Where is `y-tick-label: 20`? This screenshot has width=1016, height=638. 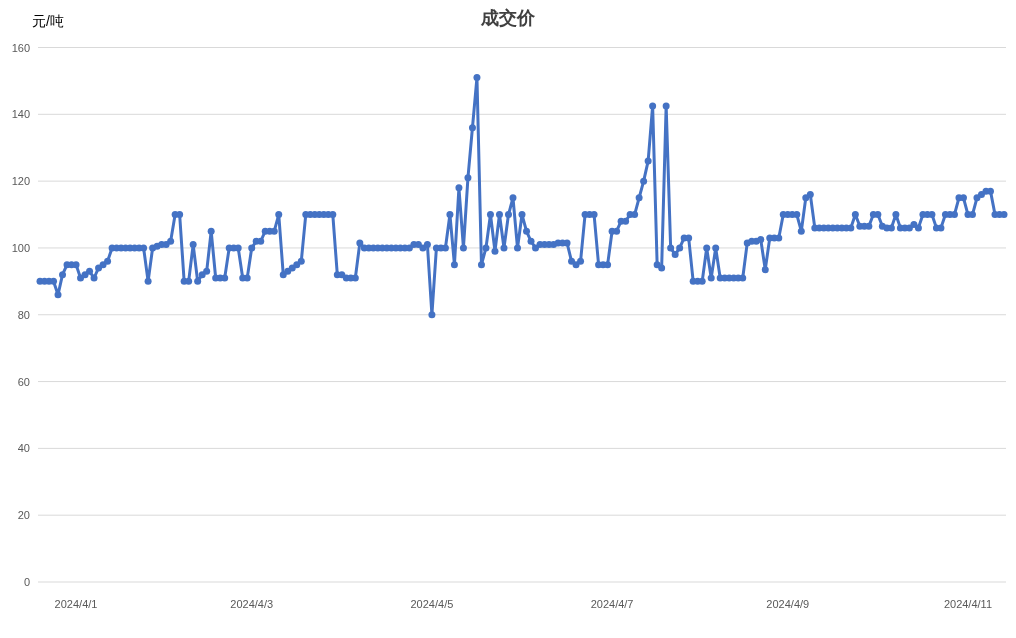 y-tick-label: 20 is located at coordinates (23, 515).